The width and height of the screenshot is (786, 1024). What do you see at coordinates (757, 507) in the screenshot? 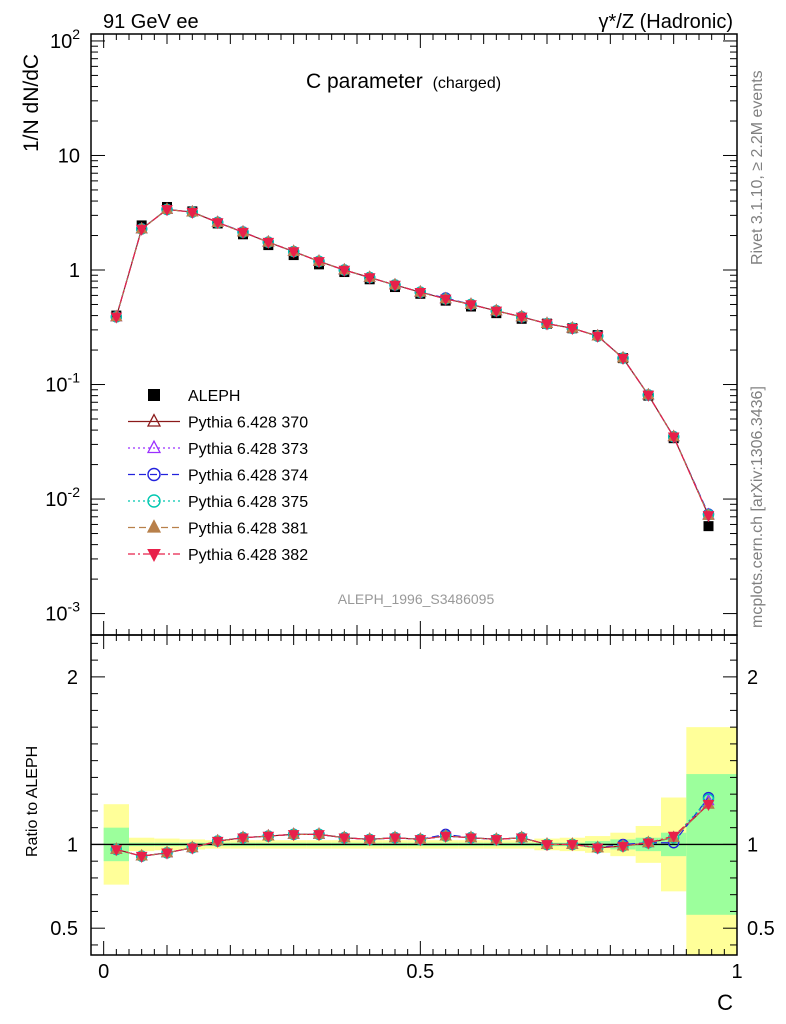
I see `mcplots-label: mcplots.cern.ch [arXiv:1306.3436]` at bounding box center [757, 507].